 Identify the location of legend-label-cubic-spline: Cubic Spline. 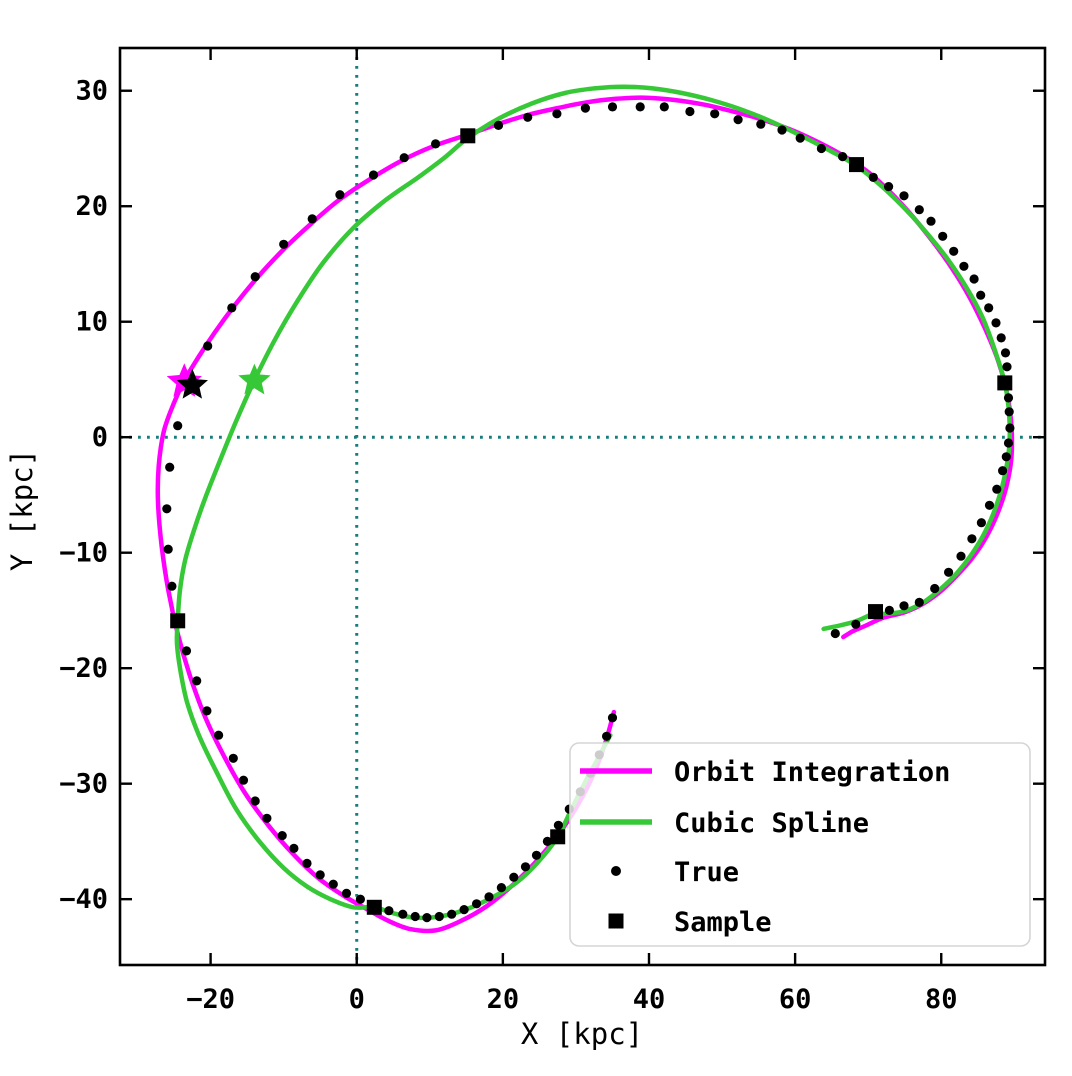
(771, 823).